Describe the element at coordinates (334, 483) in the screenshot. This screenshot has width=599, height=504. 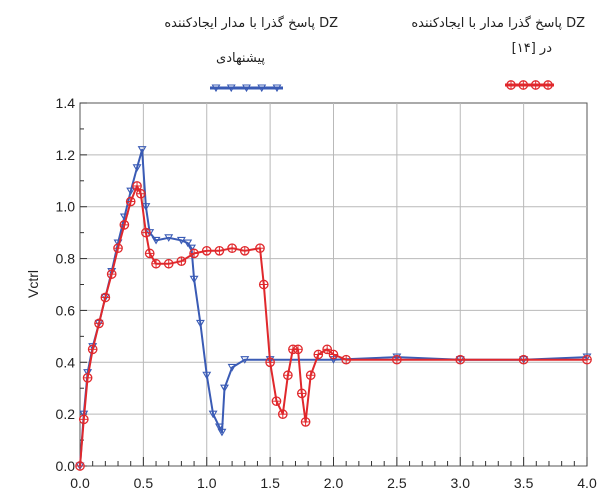
I see `x-tick-label: 2.0` at that location.